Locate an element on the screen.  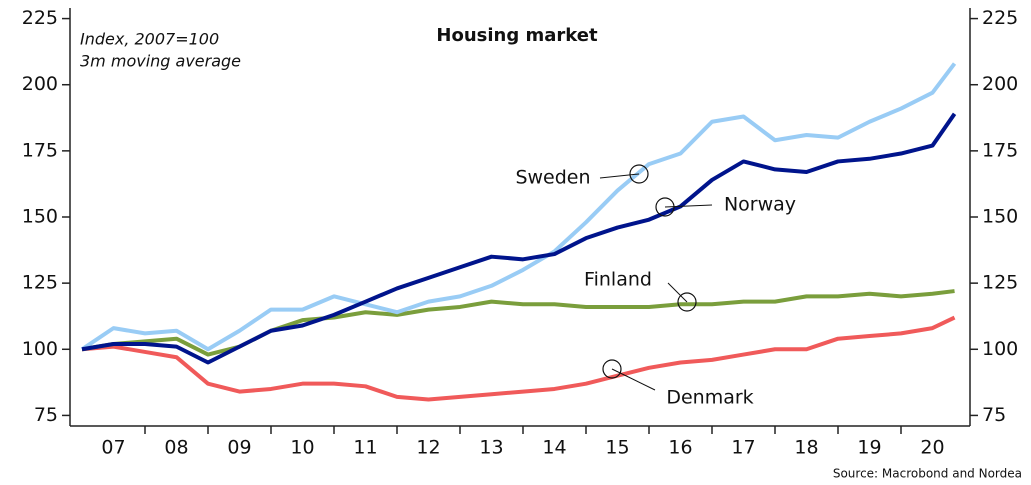
y-tick-label: 150 is located at coordinates (40, 217).